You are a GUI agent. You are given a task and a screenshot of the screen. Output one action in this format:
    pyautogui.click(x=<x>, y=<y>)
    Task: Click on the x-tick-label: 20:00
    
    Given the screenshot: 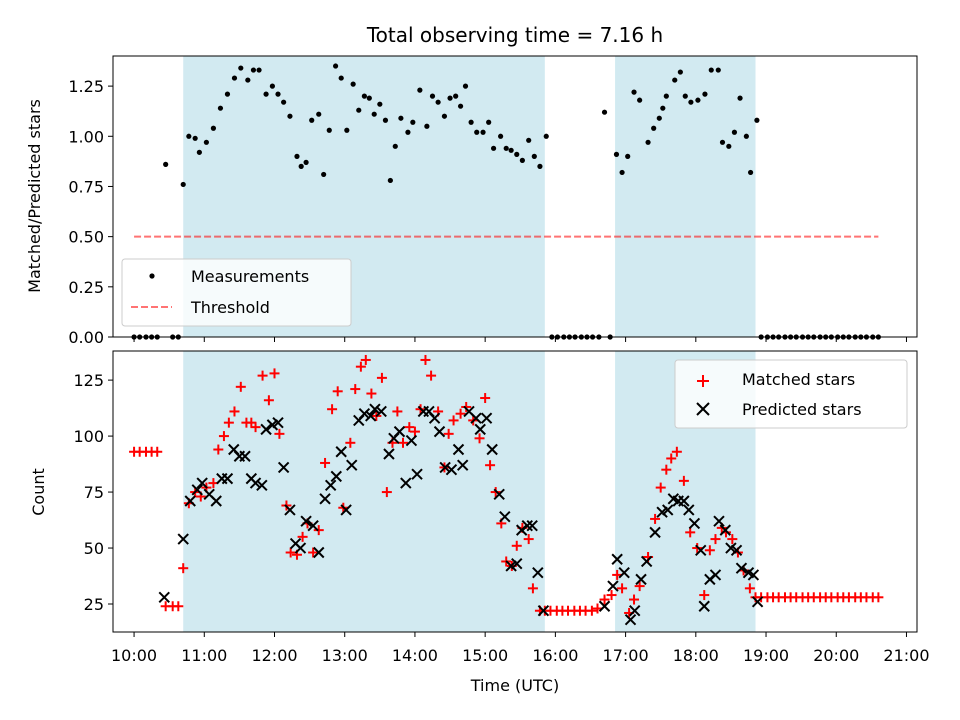 What is the action you would take?
    pyautogui.click(x=836, y=655)
    